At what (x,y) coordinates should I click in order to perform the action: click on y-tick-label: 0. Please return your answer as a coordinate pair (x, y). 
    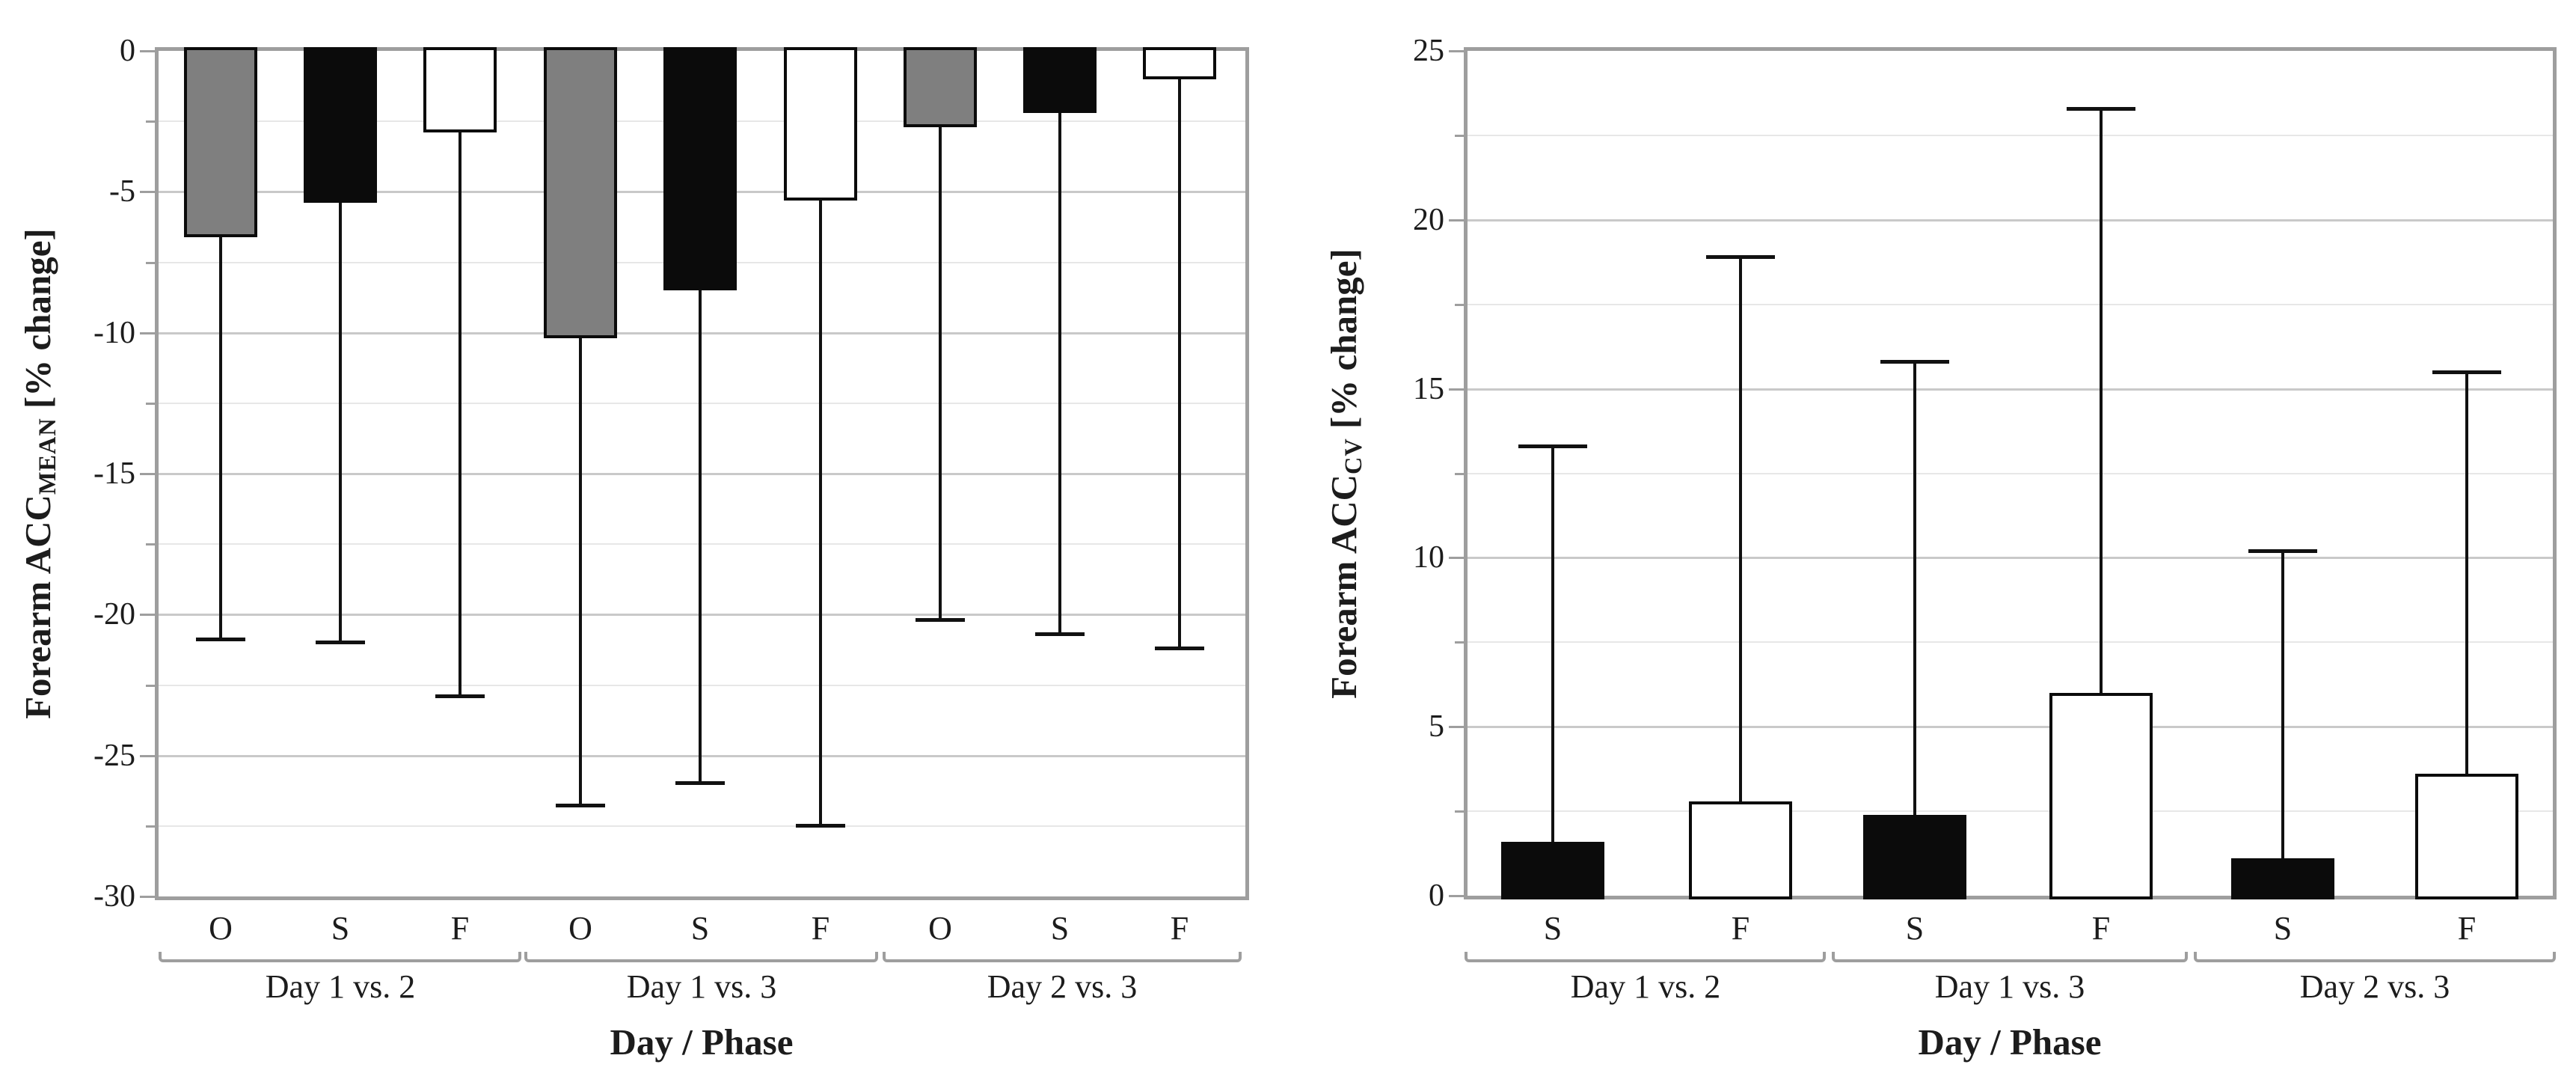
    Looking at the image, I should click on (127, 51).